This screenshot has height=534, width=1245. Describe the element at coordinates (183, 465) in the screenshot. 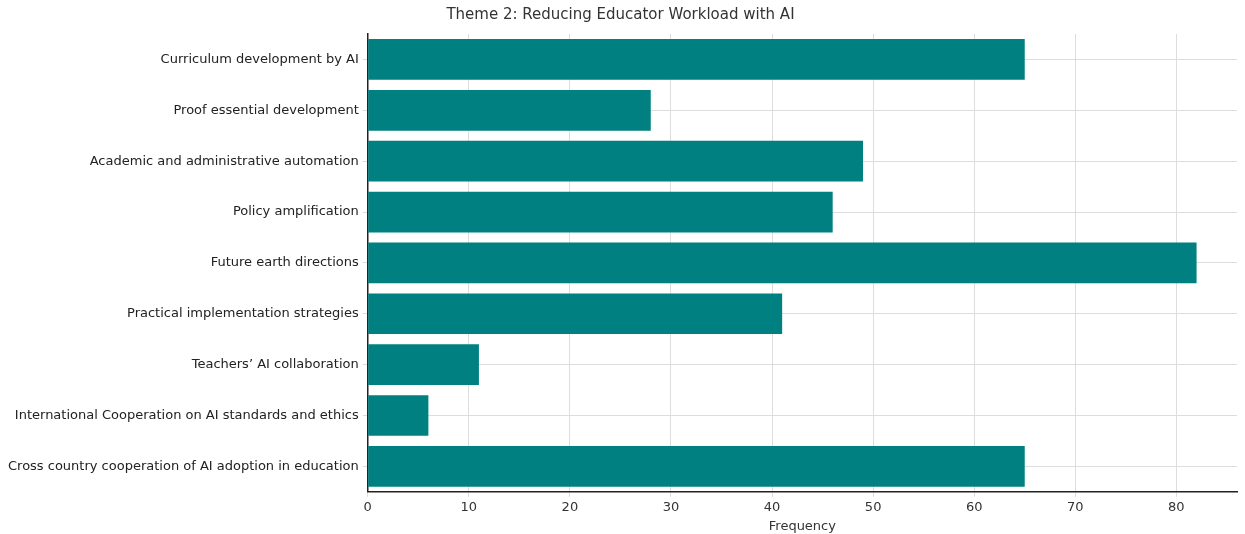

I see `y-tick-label: Cross country cooperation of AI adoption in education` at that location.